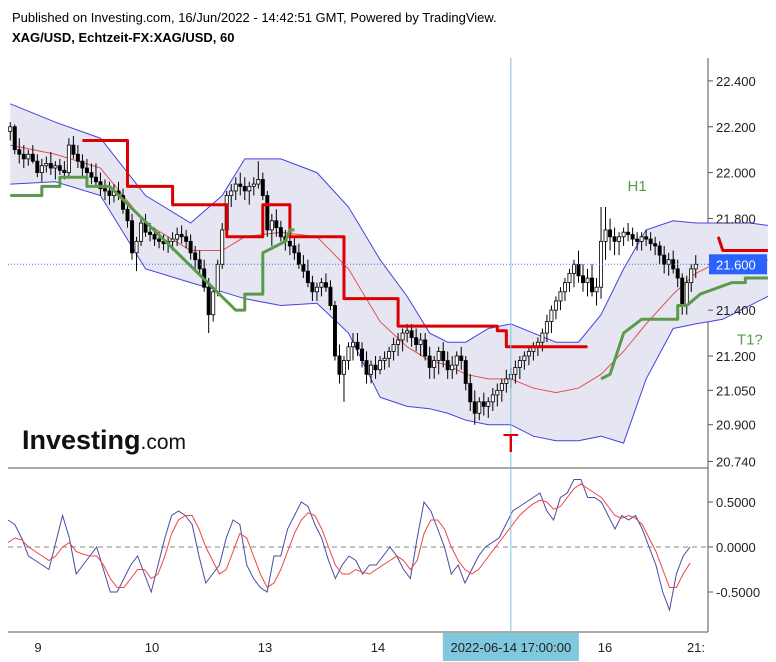 The image size is (776, 662). I want to click on investing-logo: Investing.com, so click(104, 440).